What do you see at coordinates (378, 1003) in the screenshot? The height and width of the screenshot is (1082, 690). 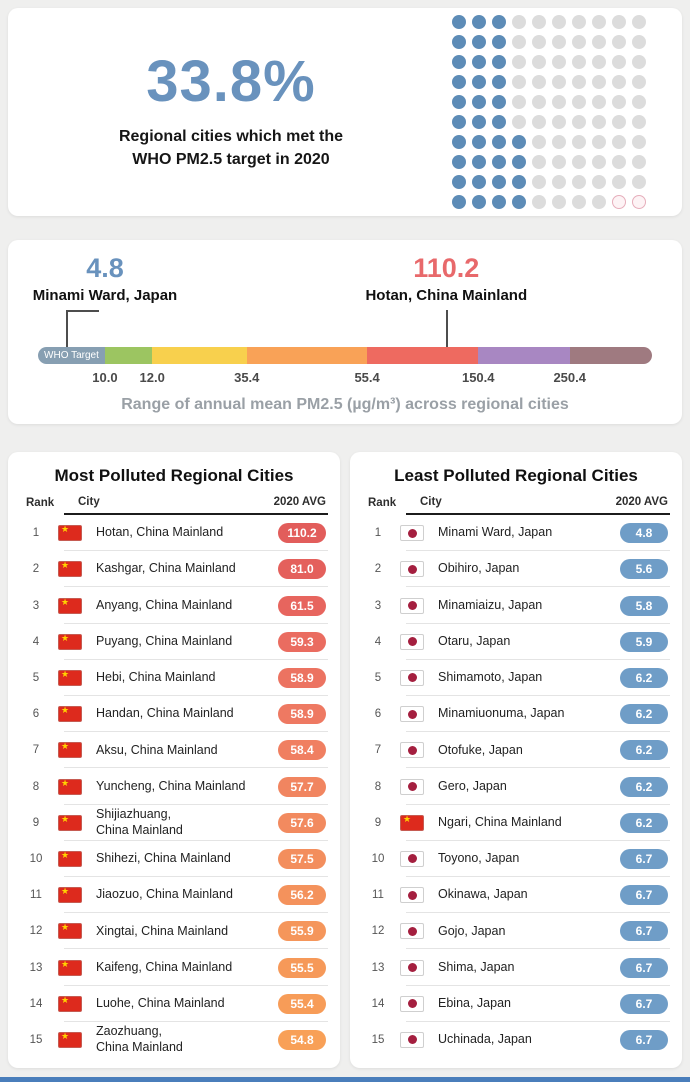 I see `rank-cell: 14` at bounding box center [378, 1003].